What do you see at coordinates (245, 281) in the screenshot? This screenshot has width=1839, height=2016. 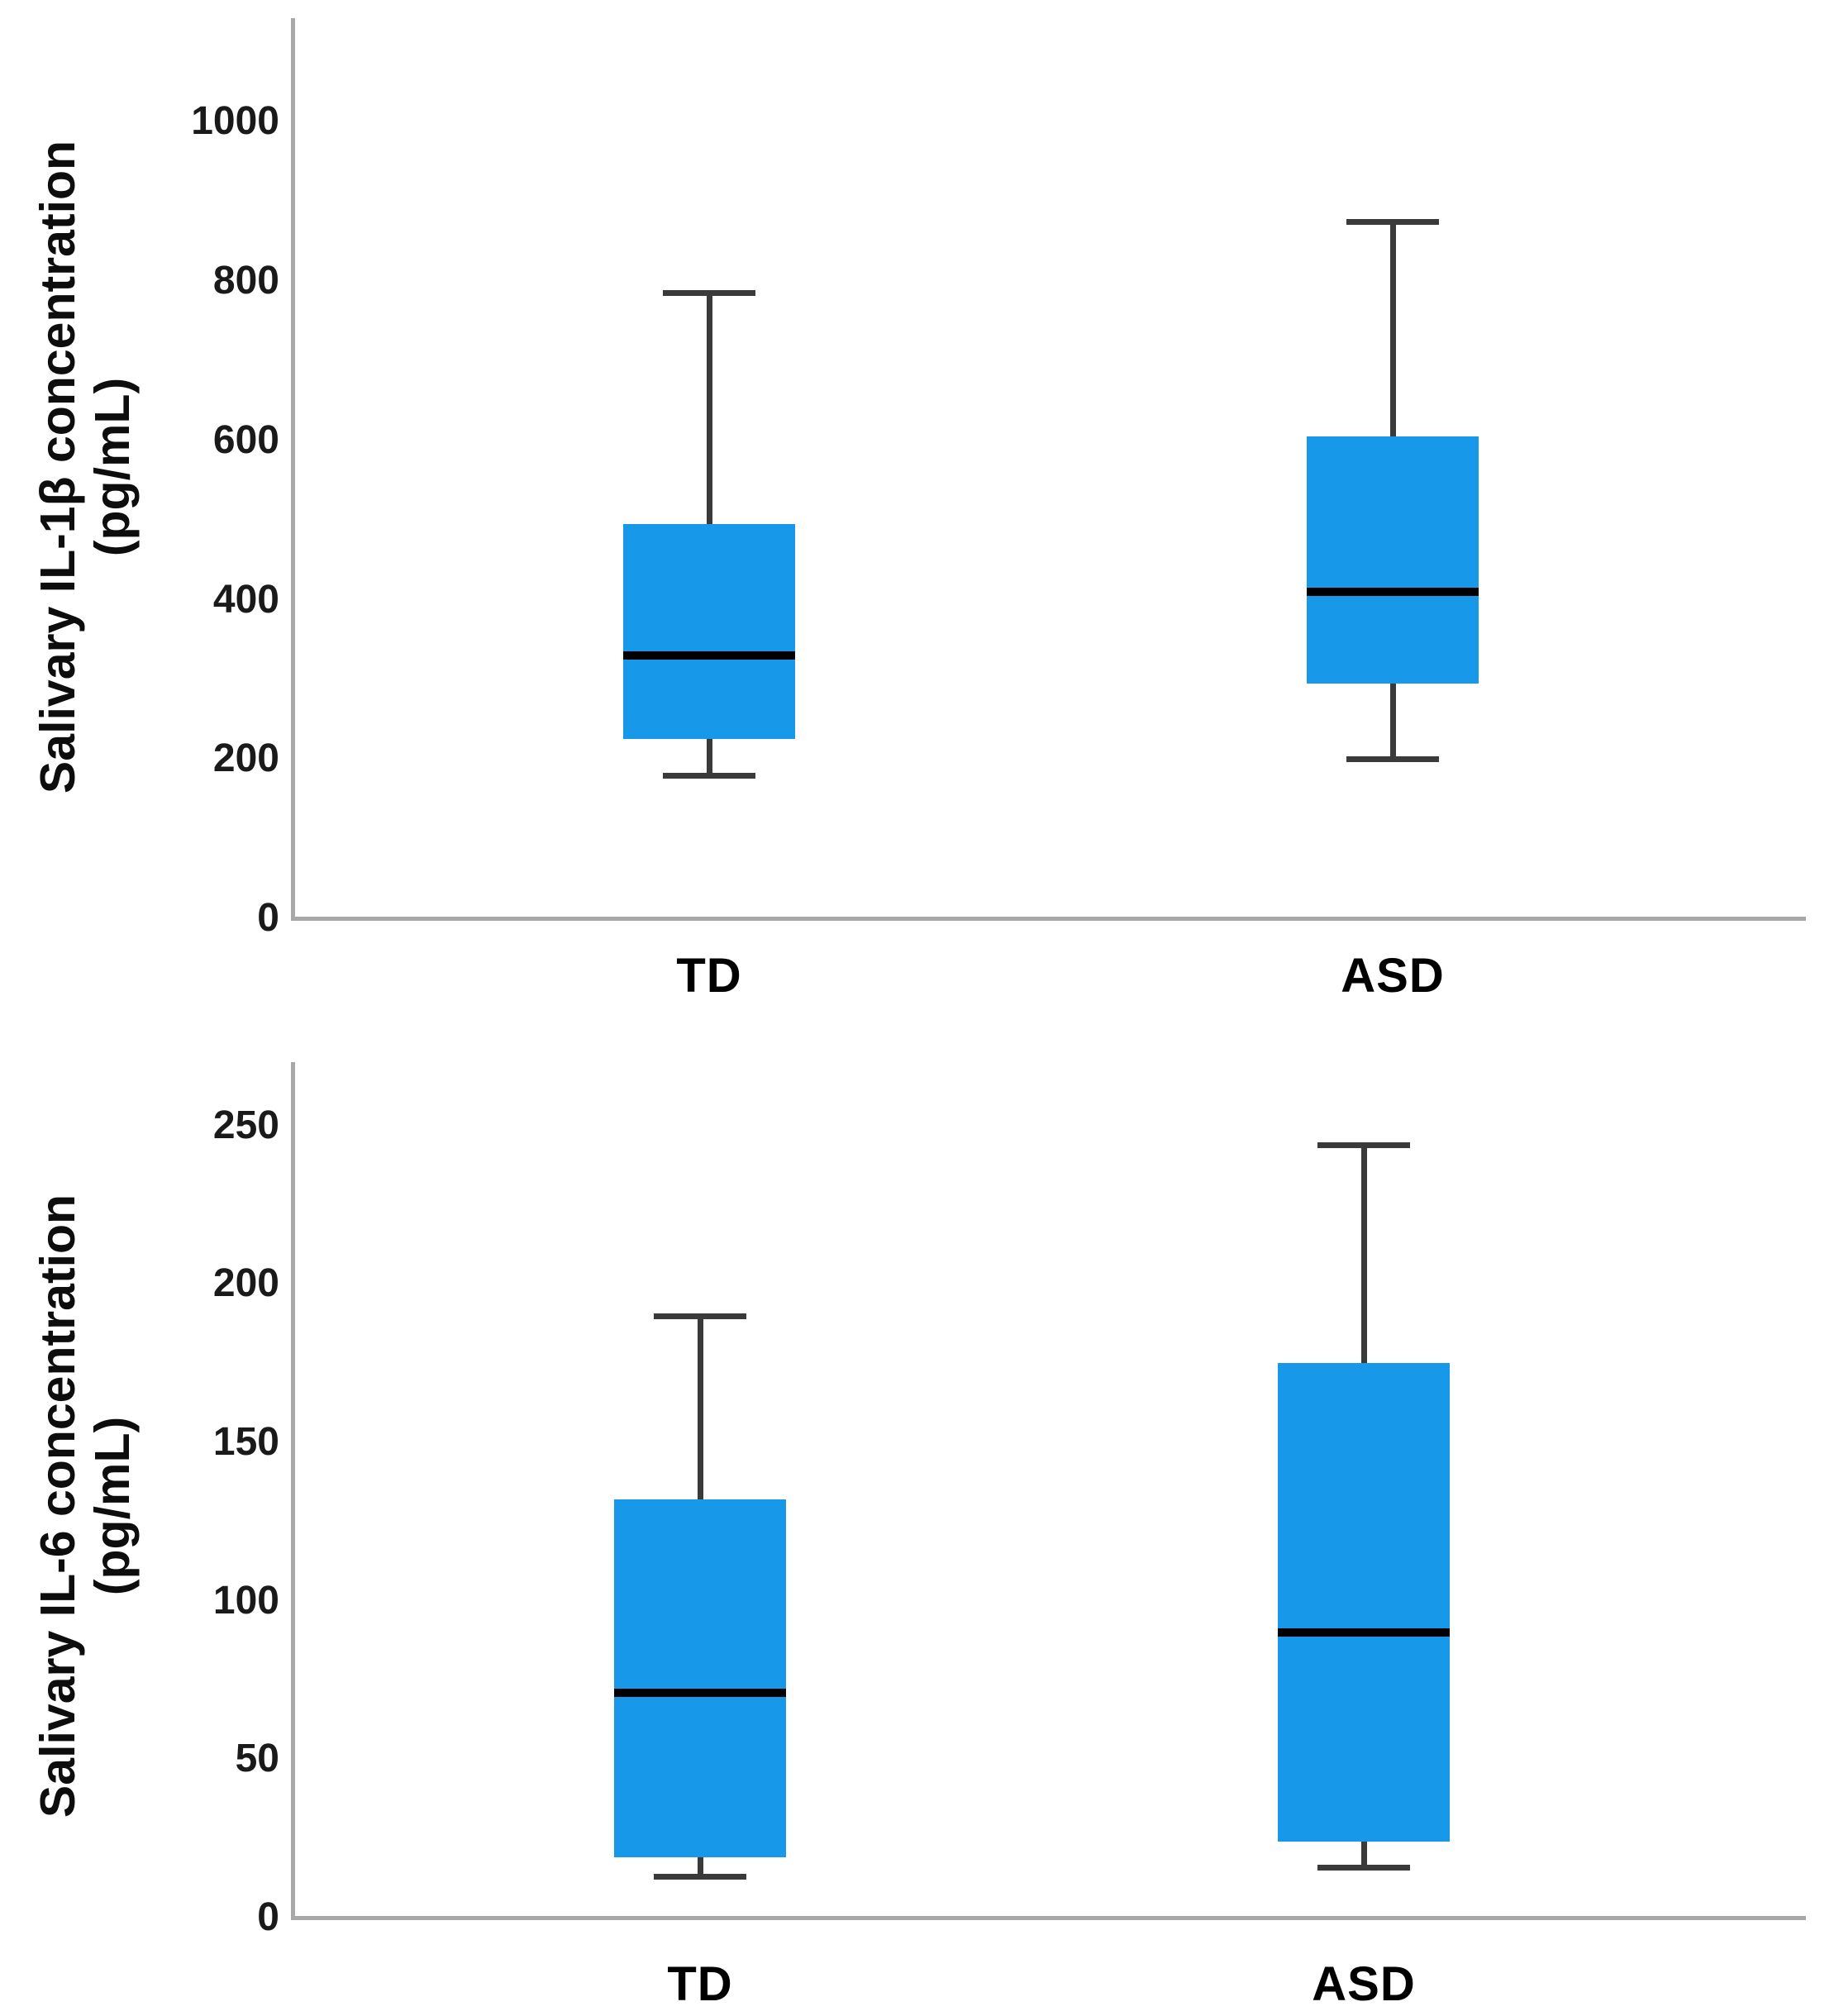 I see `y-tick-label: 800` at bounding box center [245, 281].